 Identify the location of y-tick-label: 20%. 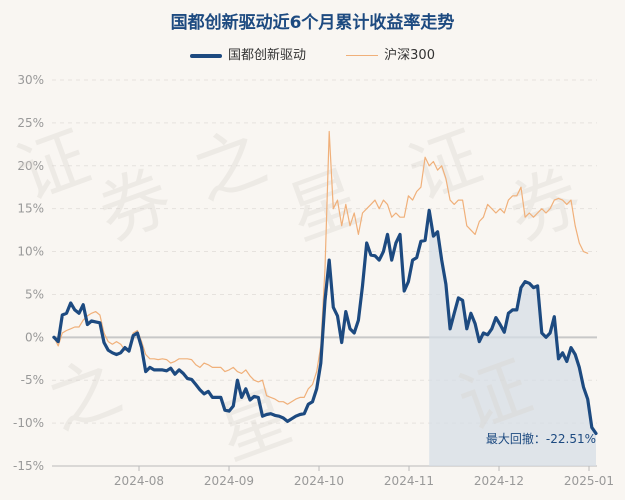
(30, 166).